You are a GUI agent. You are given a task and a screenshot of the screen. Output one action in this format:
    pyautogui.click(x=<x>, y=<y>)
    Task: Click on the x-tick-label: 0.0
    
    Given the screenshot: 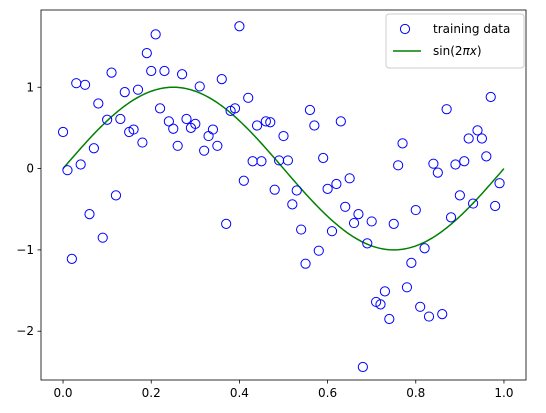 What is the action you would take?
    pyautogui.click(x=62, y=393)
    